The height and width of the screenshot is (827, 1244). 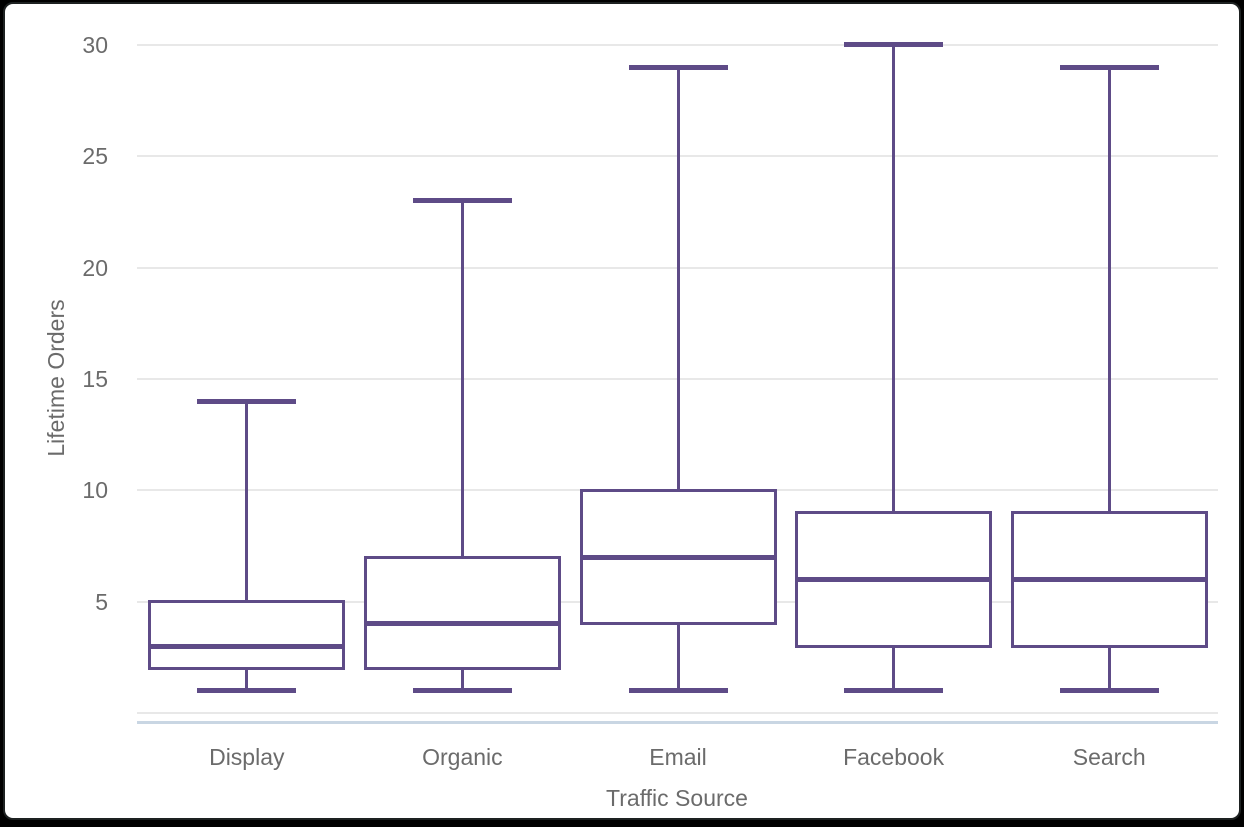 I want to click on x-category-label: Organic, so click(x=462, y=757).